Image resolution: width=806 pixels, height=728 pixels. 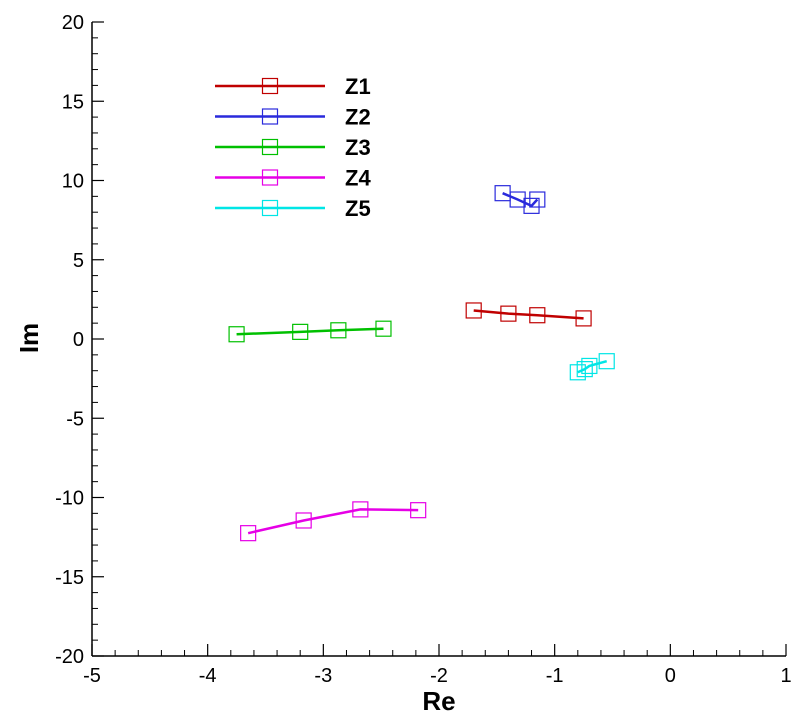 What do you see at coordinates (555, 676) in the screenshot?
I see `x-tick-label: -1` at bounding box center [555, 676].